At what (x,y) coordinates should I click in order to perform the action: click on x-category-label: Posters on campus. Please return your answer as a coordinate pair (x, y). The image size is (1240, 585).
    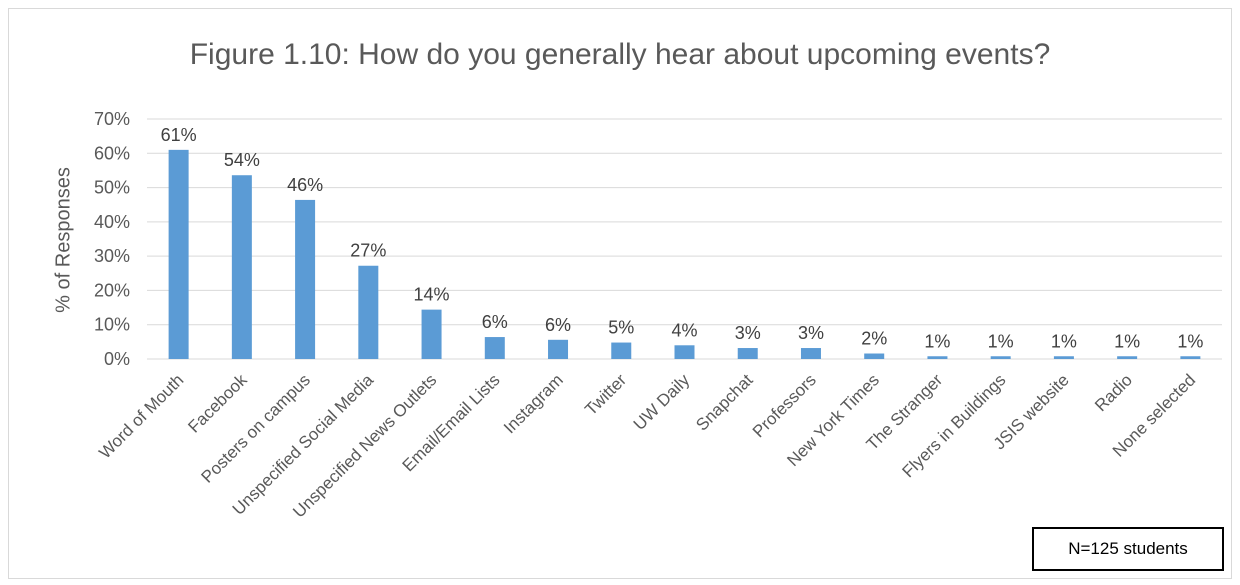
    Looking at the image, I should click on (256, 428).